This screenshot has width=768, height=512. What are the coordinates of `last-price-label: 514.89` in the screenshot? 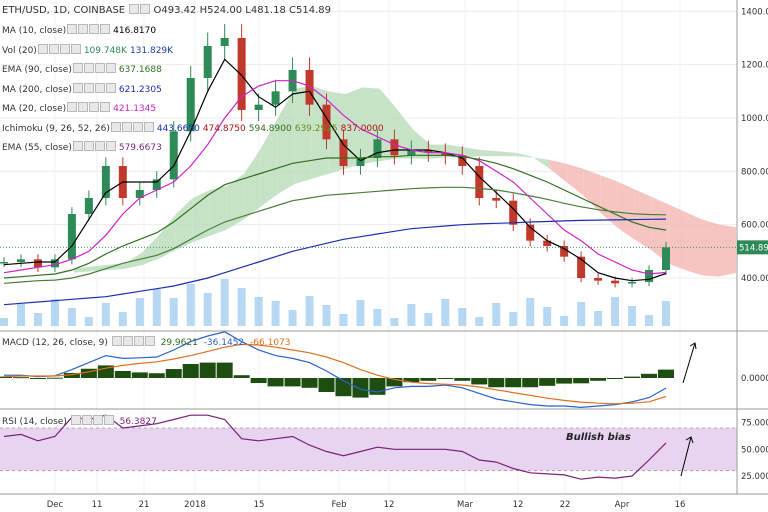 It's located at (753, 248).